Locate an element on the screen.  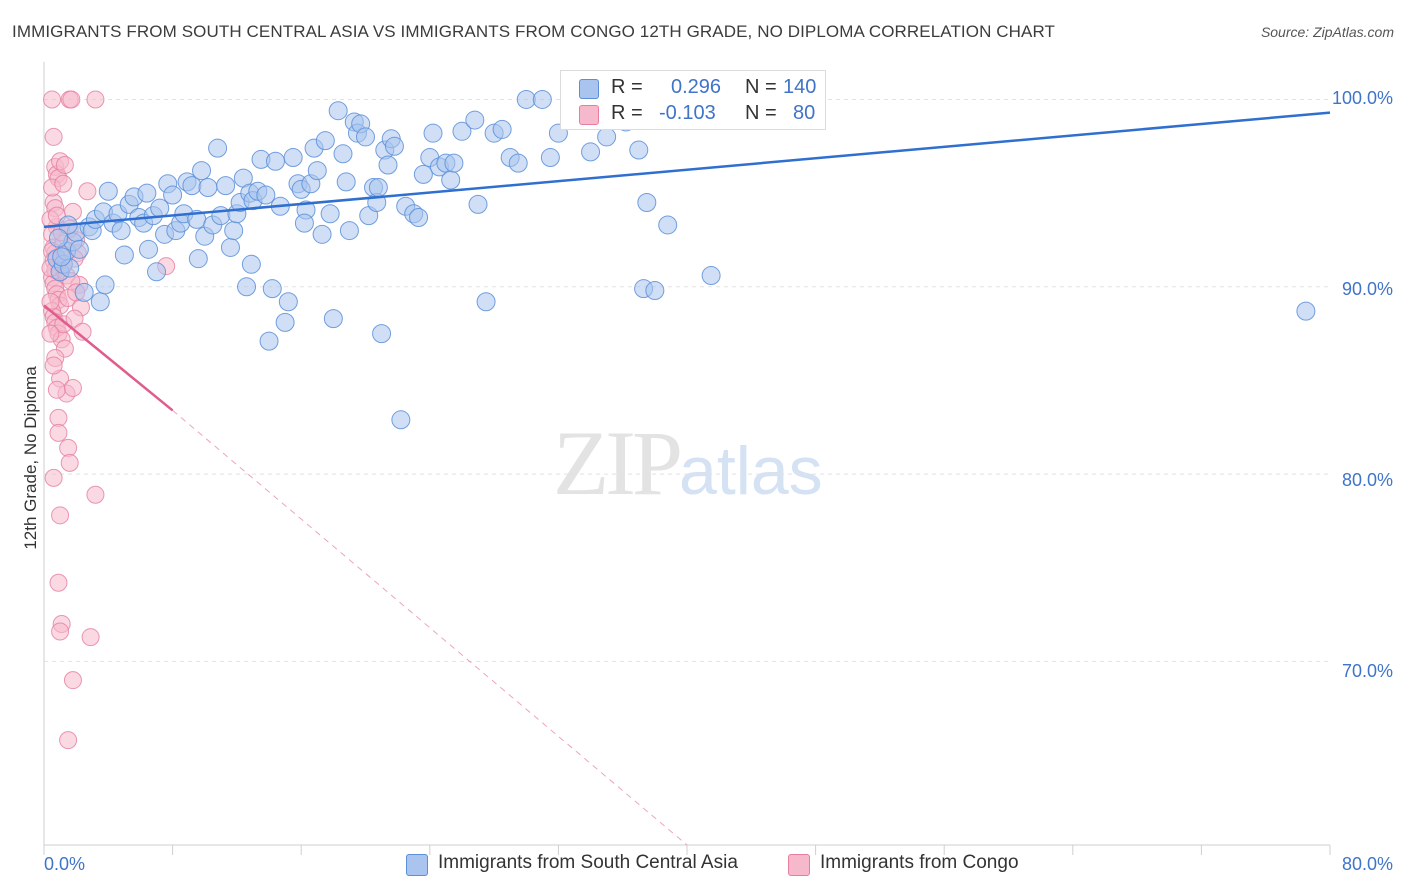
y-tick-100: 100.0% is located at coordinates (1362, 98).